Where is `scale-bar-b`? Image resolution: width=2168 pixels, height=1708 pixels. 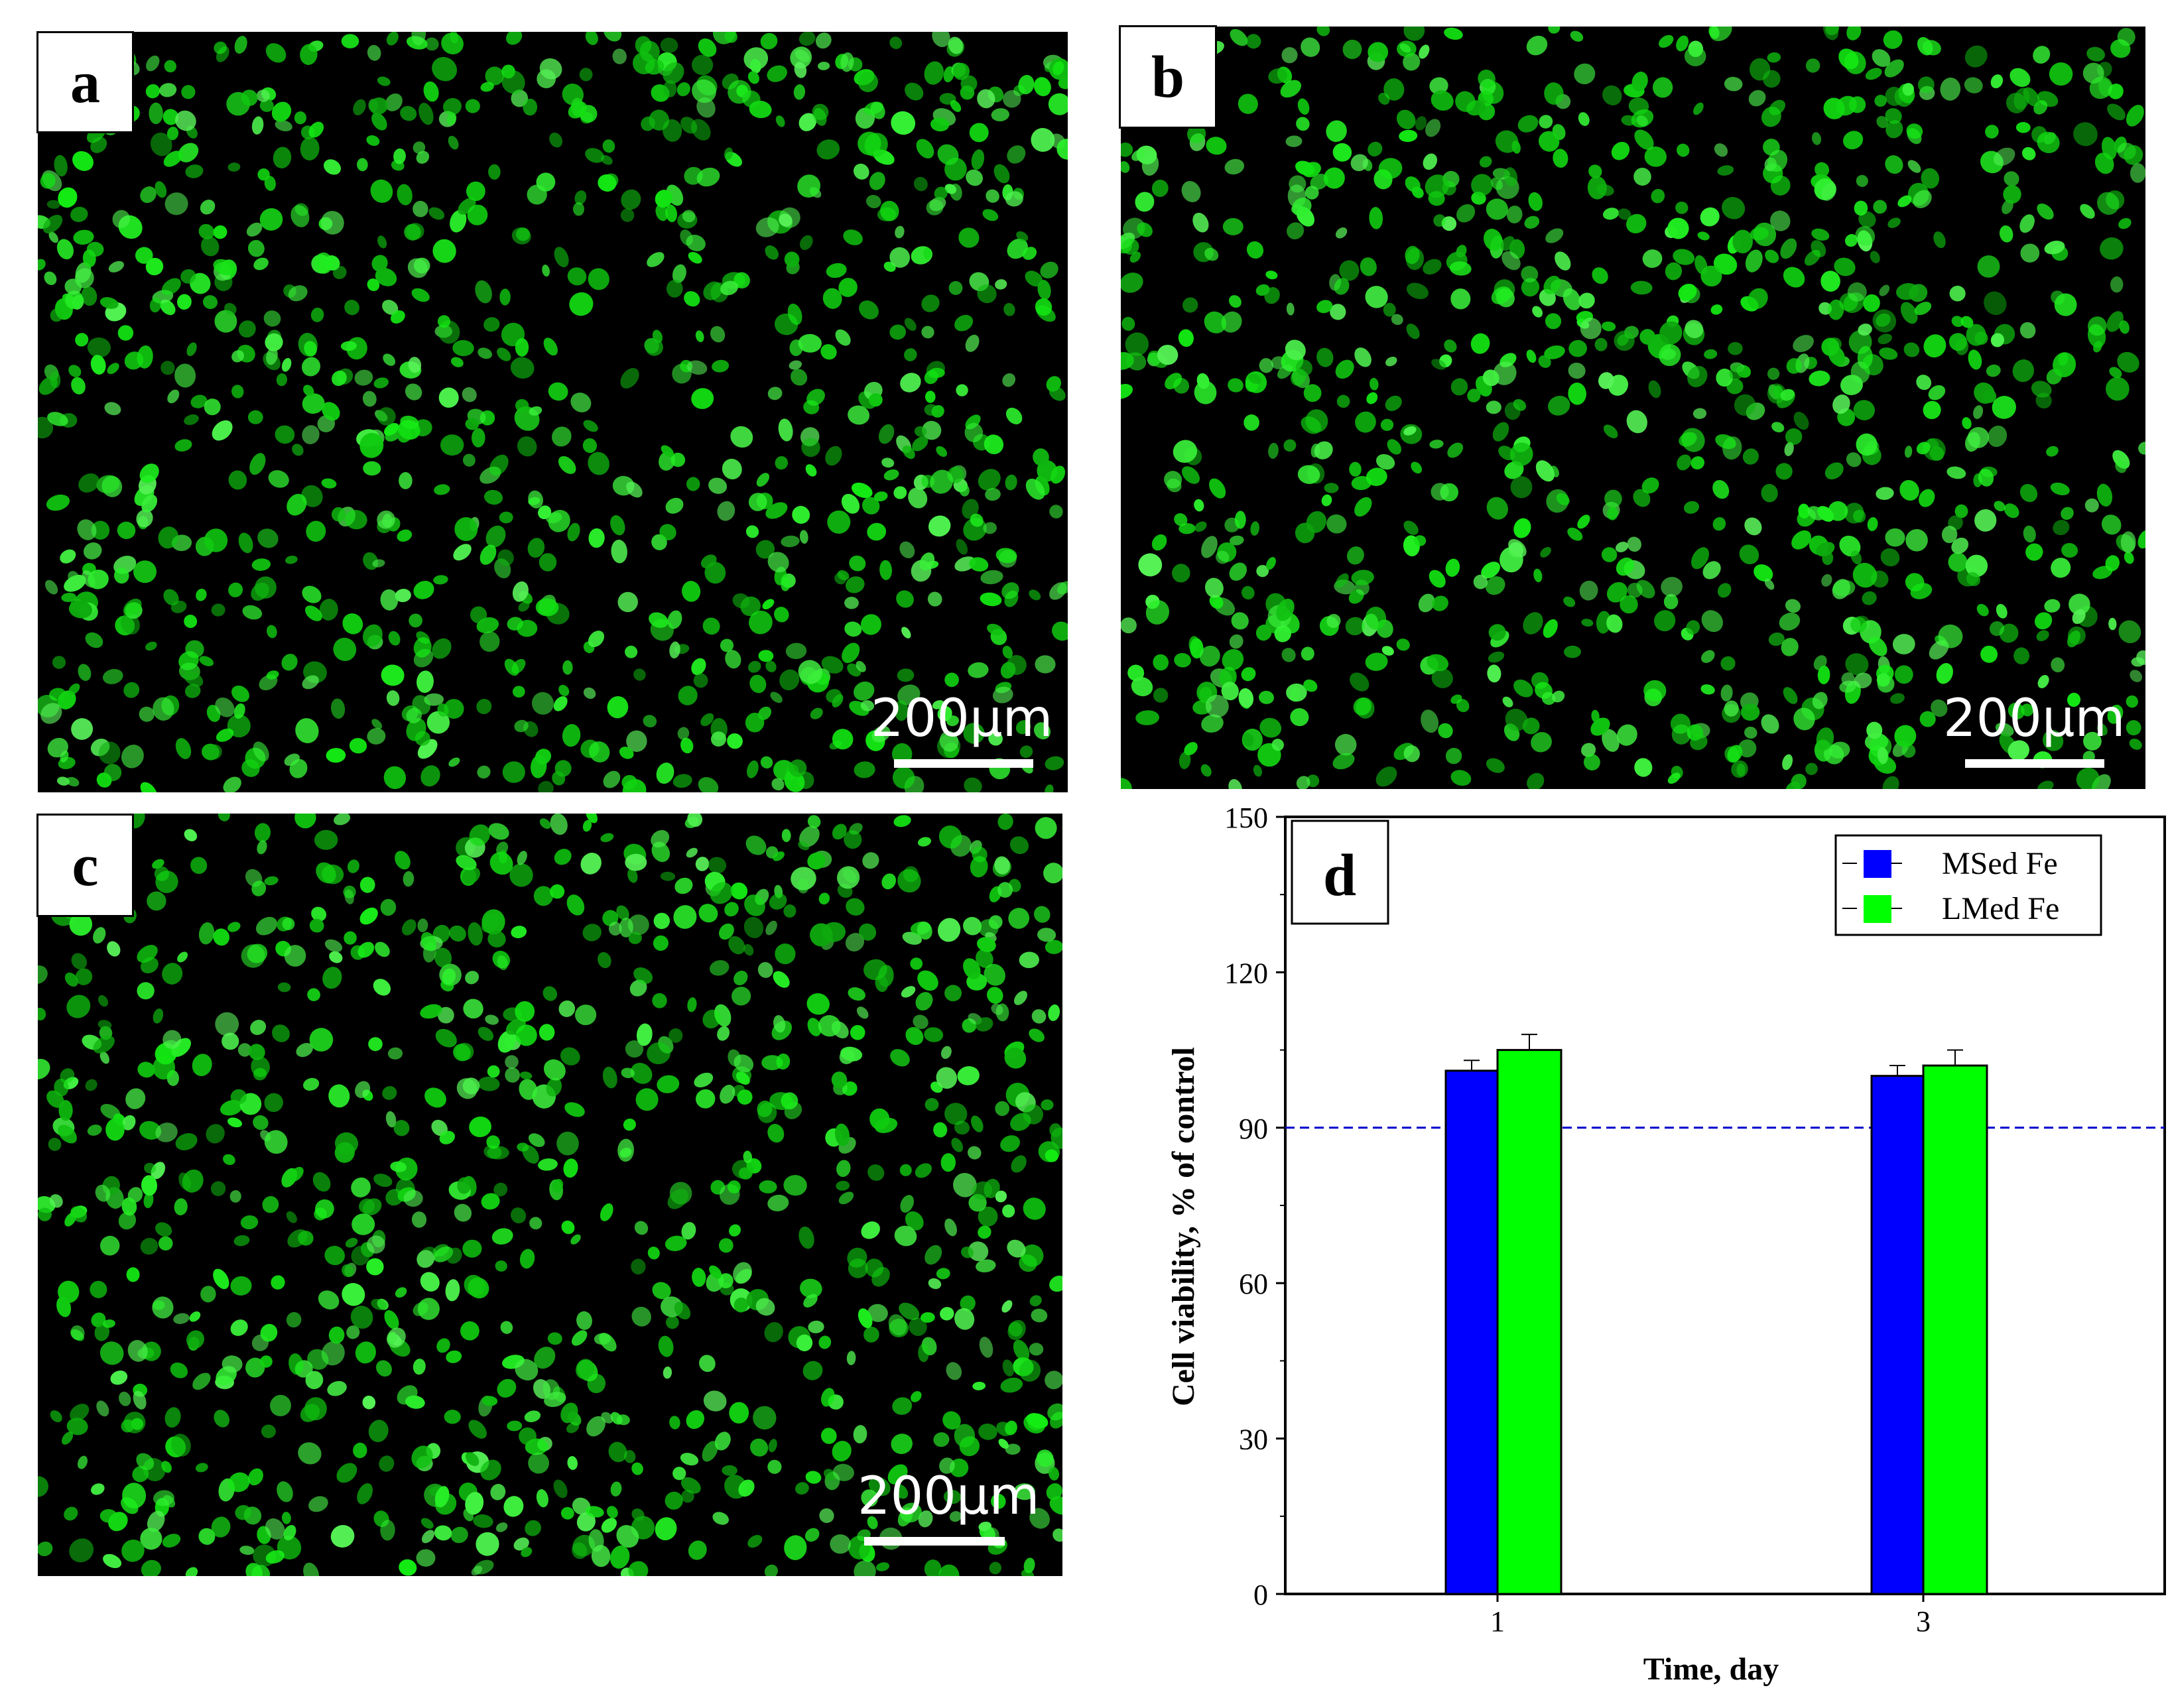 scale-bar-b is located at coordinates (2034, 763).